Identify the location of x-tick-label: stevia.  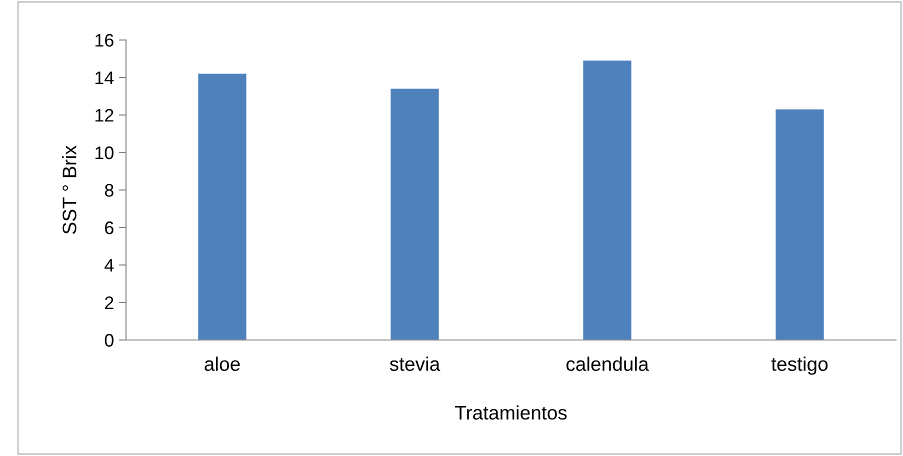
(415, 363).